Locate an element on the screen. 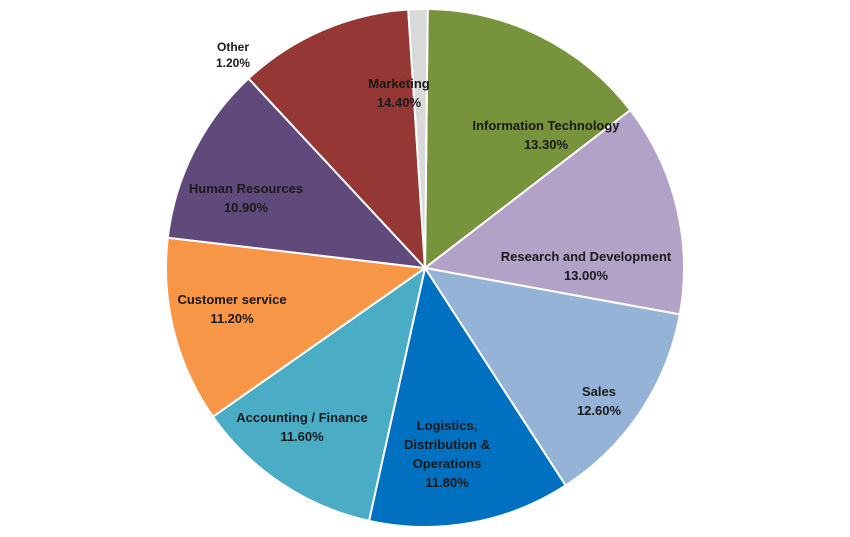 This screenshot has width=850, height=537. pie-slice-logistics-distribution-operations is located at coordinates (319, 394).